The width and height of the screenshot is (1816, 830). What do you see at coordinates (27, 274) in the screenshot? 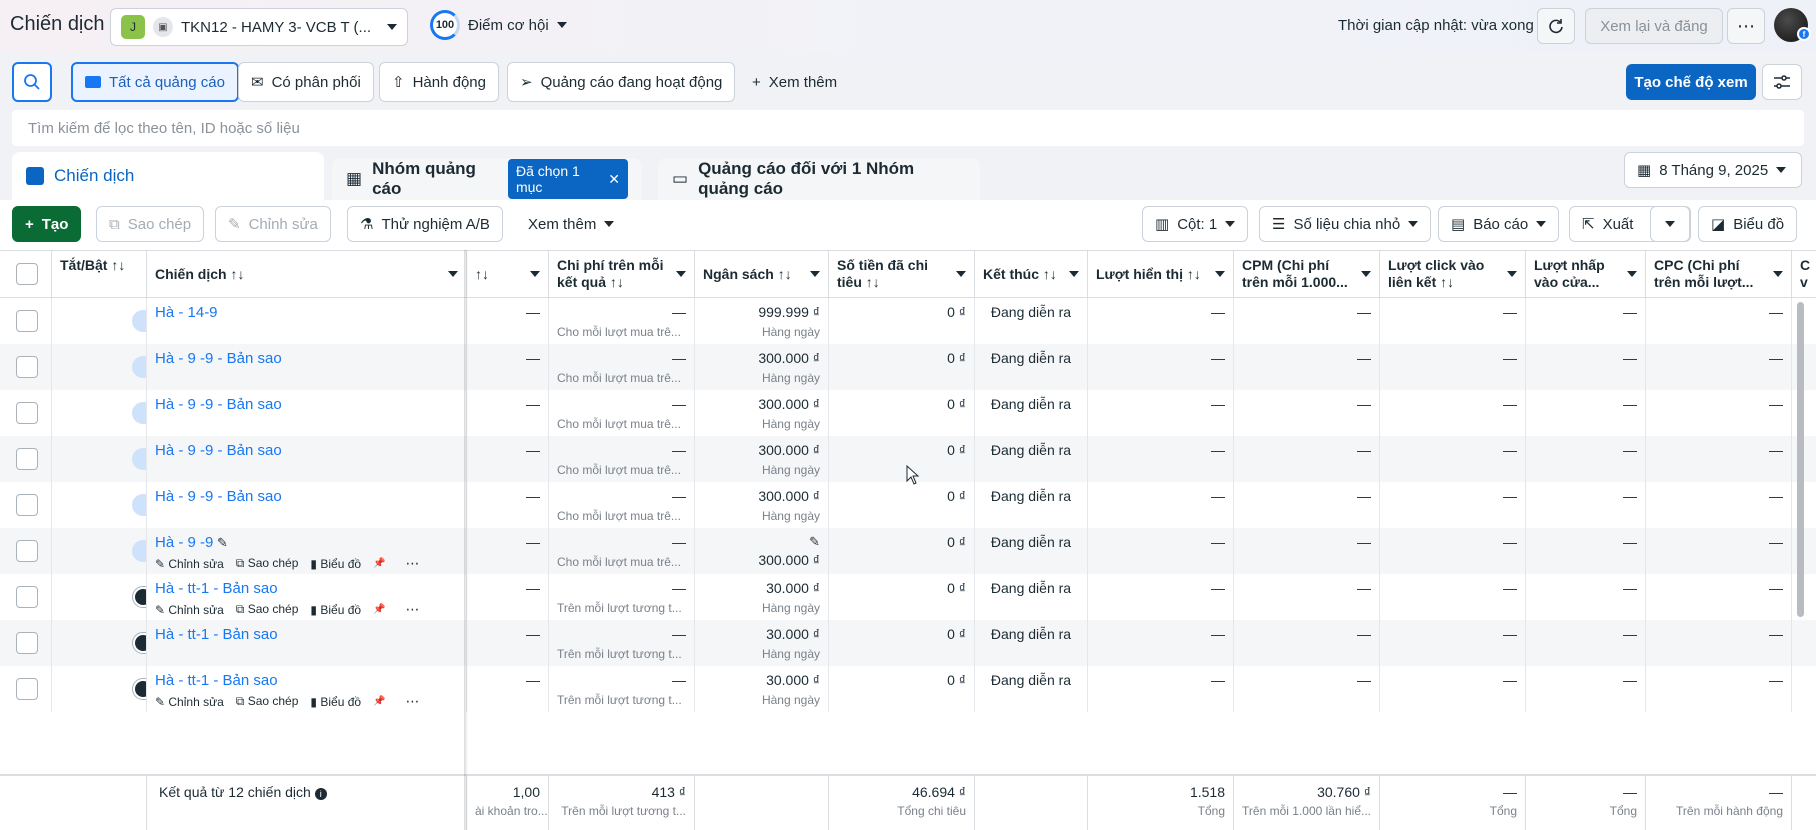
I see `select-all-checkbox` at bounding box center [27, 274].